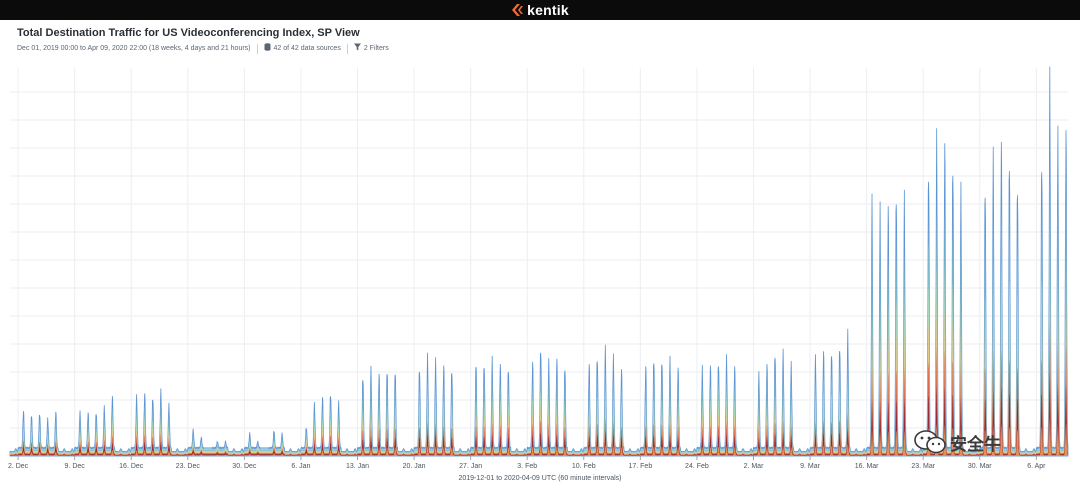 This screenshot has height=500, width=1080. Describe the element at coordinates (131, 466) in the screenshot. I see `x-tick-label: 16. Dec` at that location.